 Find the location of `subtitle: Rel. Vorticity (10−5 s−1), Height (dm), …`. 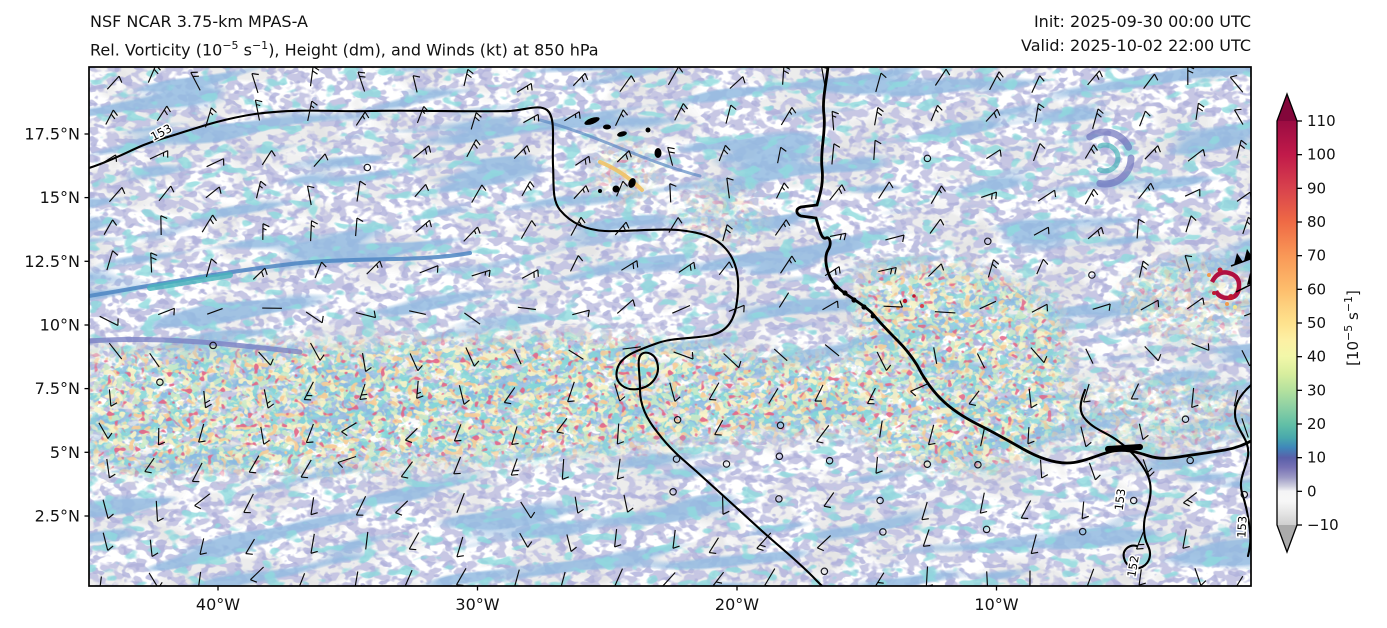

subtitle: Rel. Vorticity (10−5 s−1), Height (dm), … is located at coordinates (344, 49).